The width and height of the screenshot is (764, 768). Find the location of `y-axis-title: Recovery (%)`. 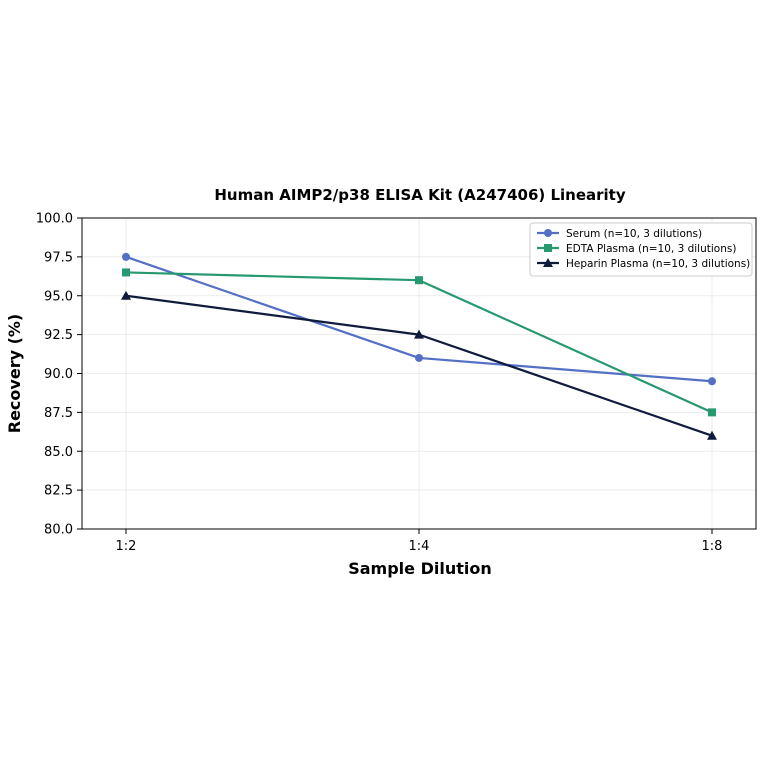

y-axis-title: Recovery (%) is located at coordinates (14, 373).